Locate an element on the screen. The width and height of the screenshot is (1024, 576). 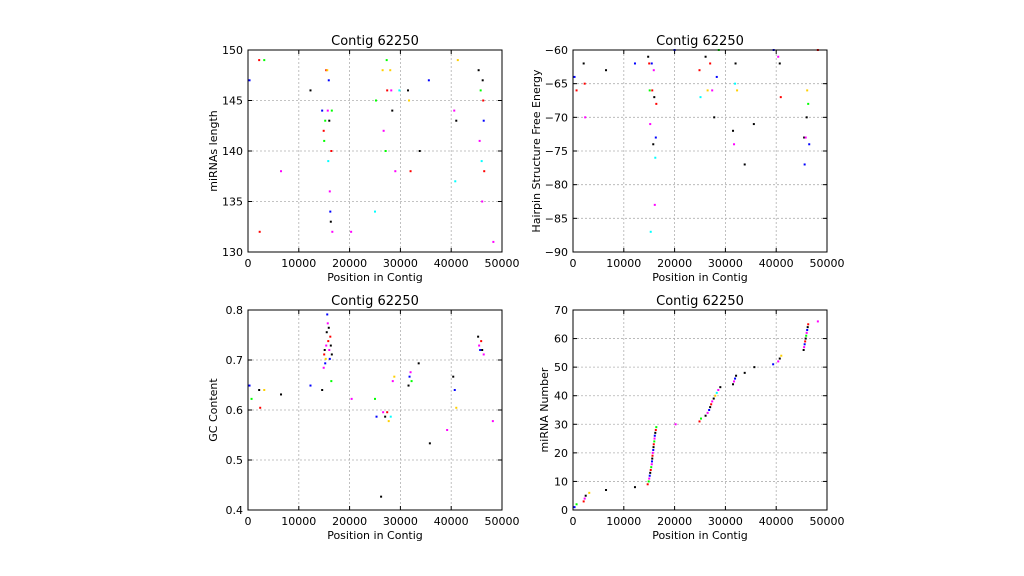
y-axis-label: Hairpin Structure Free Energy is located at coordinates (536, 151).